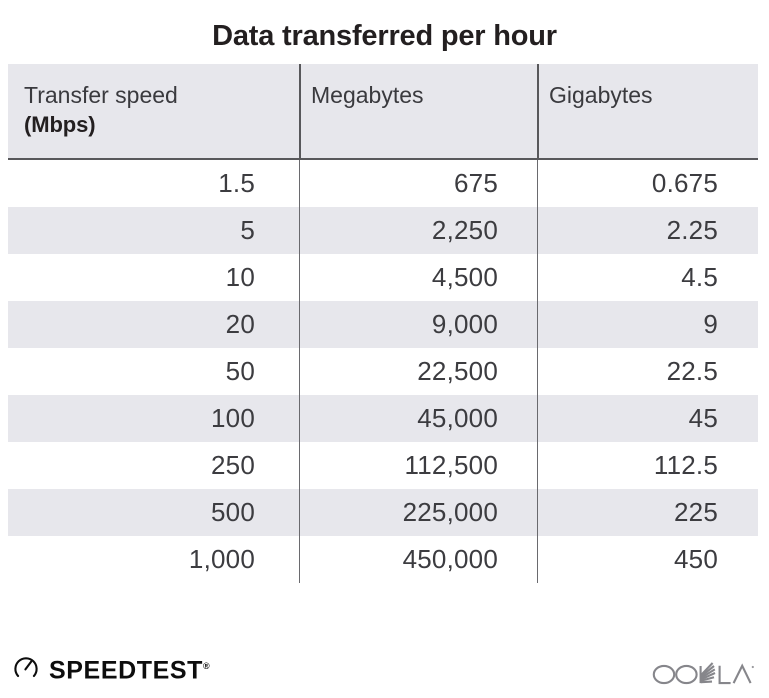 Image resolution: width=769 pixels, height=698 pixels. What do you see at coordinates (299, 371) in the screenshot?
I see `column-divider-1-body` at bounding box center [299, 371].